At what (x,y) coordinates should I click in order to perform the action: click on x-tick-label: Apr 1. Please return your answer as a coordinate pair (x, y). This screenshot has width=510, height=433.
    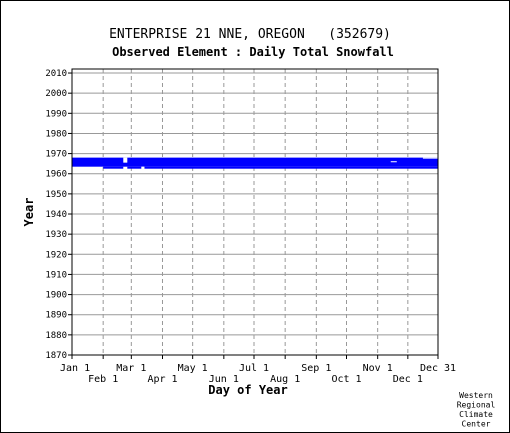
    Looking at the image, I should click on (162, 379).